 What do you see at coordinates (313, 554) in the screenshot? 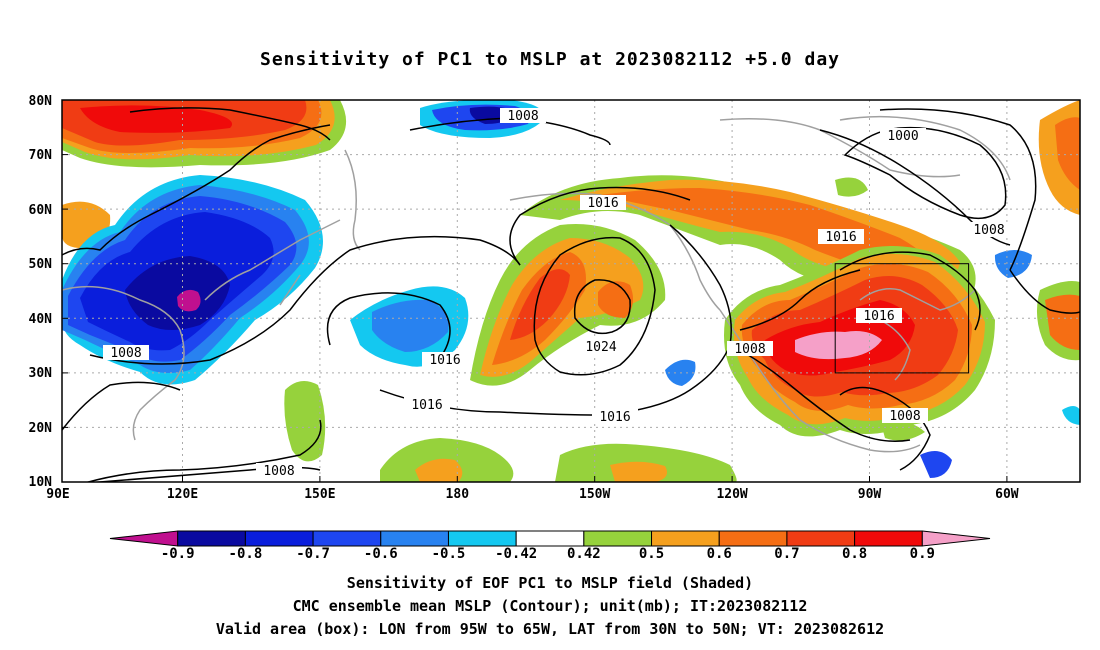
I see `colorbar-label: -0.7` at bounding box center [313, 554].